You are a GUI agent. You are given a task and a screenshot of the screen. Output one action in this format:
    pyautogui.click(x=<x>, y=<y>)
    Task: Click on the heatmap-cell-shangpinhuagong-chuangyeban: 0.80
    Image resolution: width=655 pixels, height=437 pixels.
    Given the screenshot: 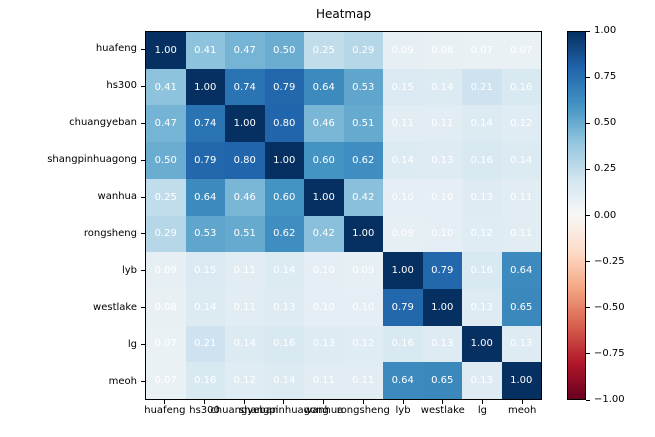 What is the action you would take?
    pyautogui.click(x=245, y=160)
    